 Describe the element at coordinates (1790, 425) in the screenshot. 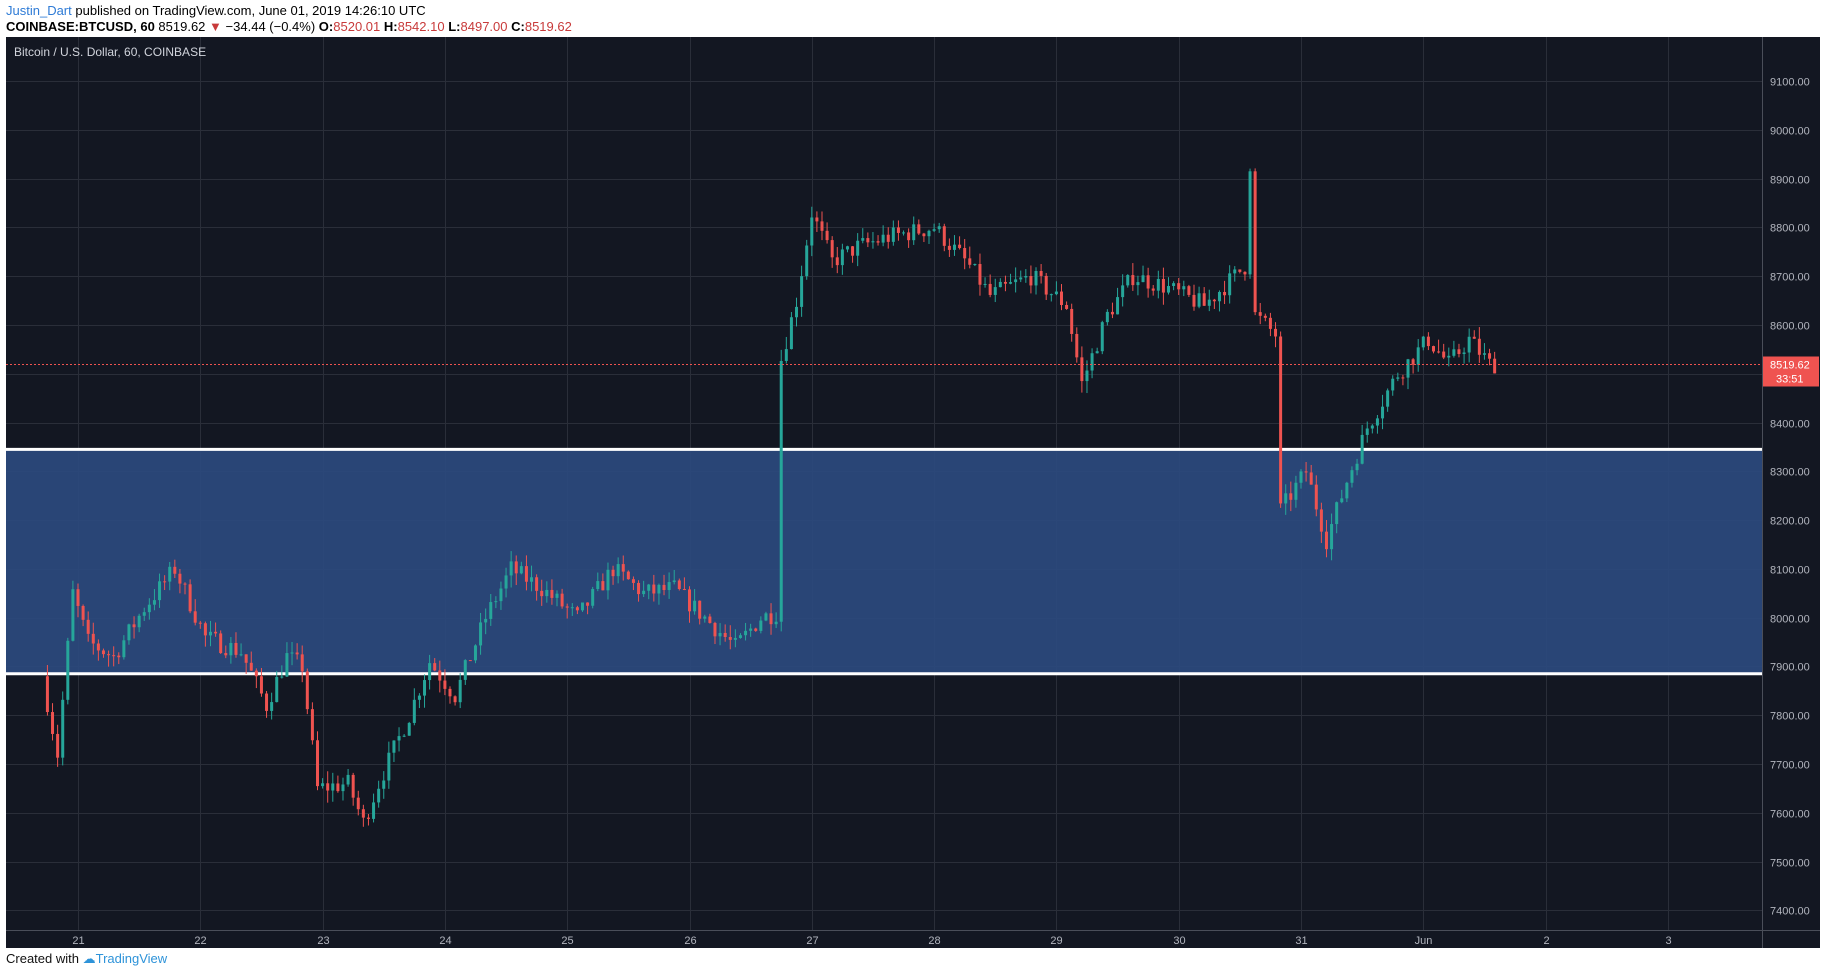

I see `y-tick-label: 8400.00` at that location.